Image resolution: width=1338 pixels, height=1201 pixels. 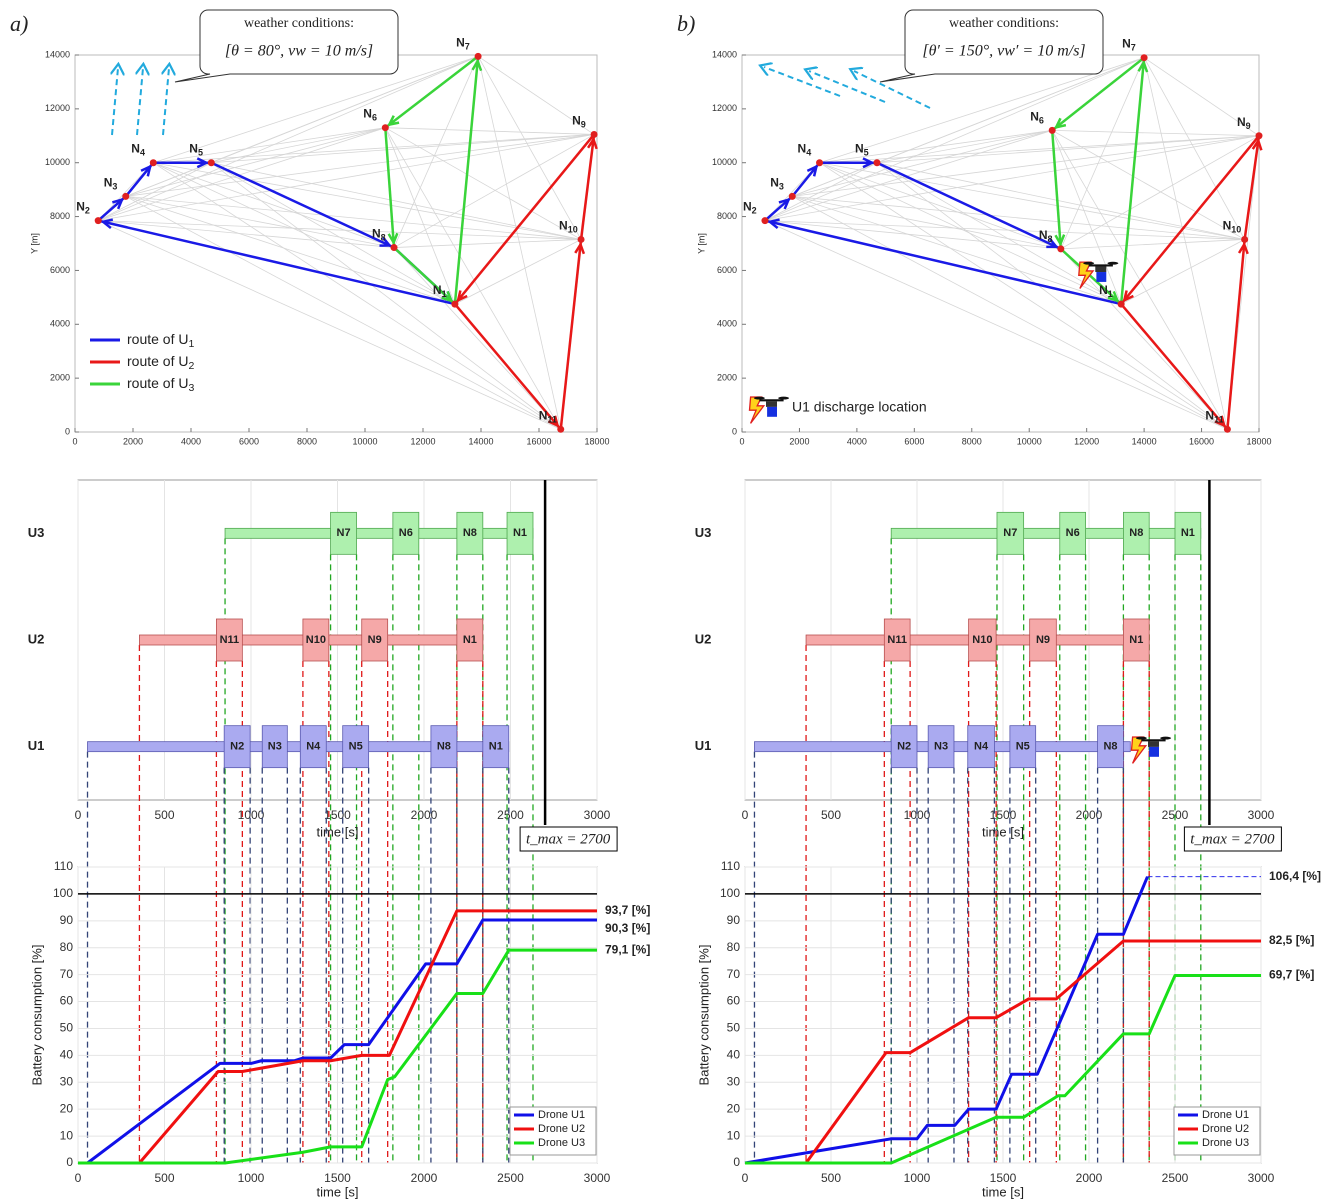 What do you see at coordinates (370, 115) in the screenshot?
I see `node-label: N6` at bounding box center [370, 115].